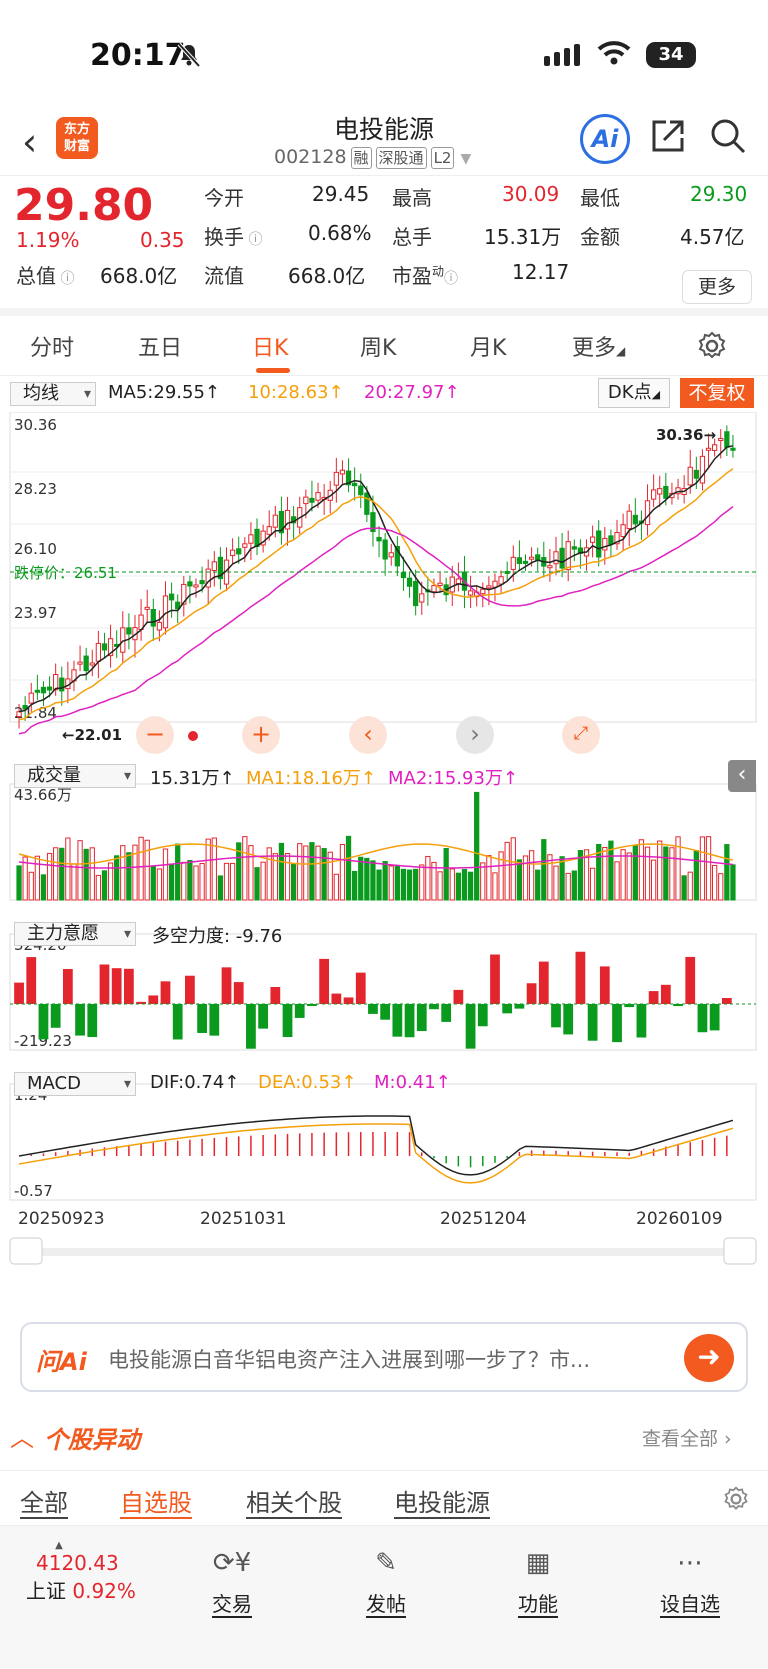 The width and height of the screenshot is (768, 1669). Describe the element at coordinates (75, 934) in the screenshot. I see `force-select: 主力意愿` at that location.